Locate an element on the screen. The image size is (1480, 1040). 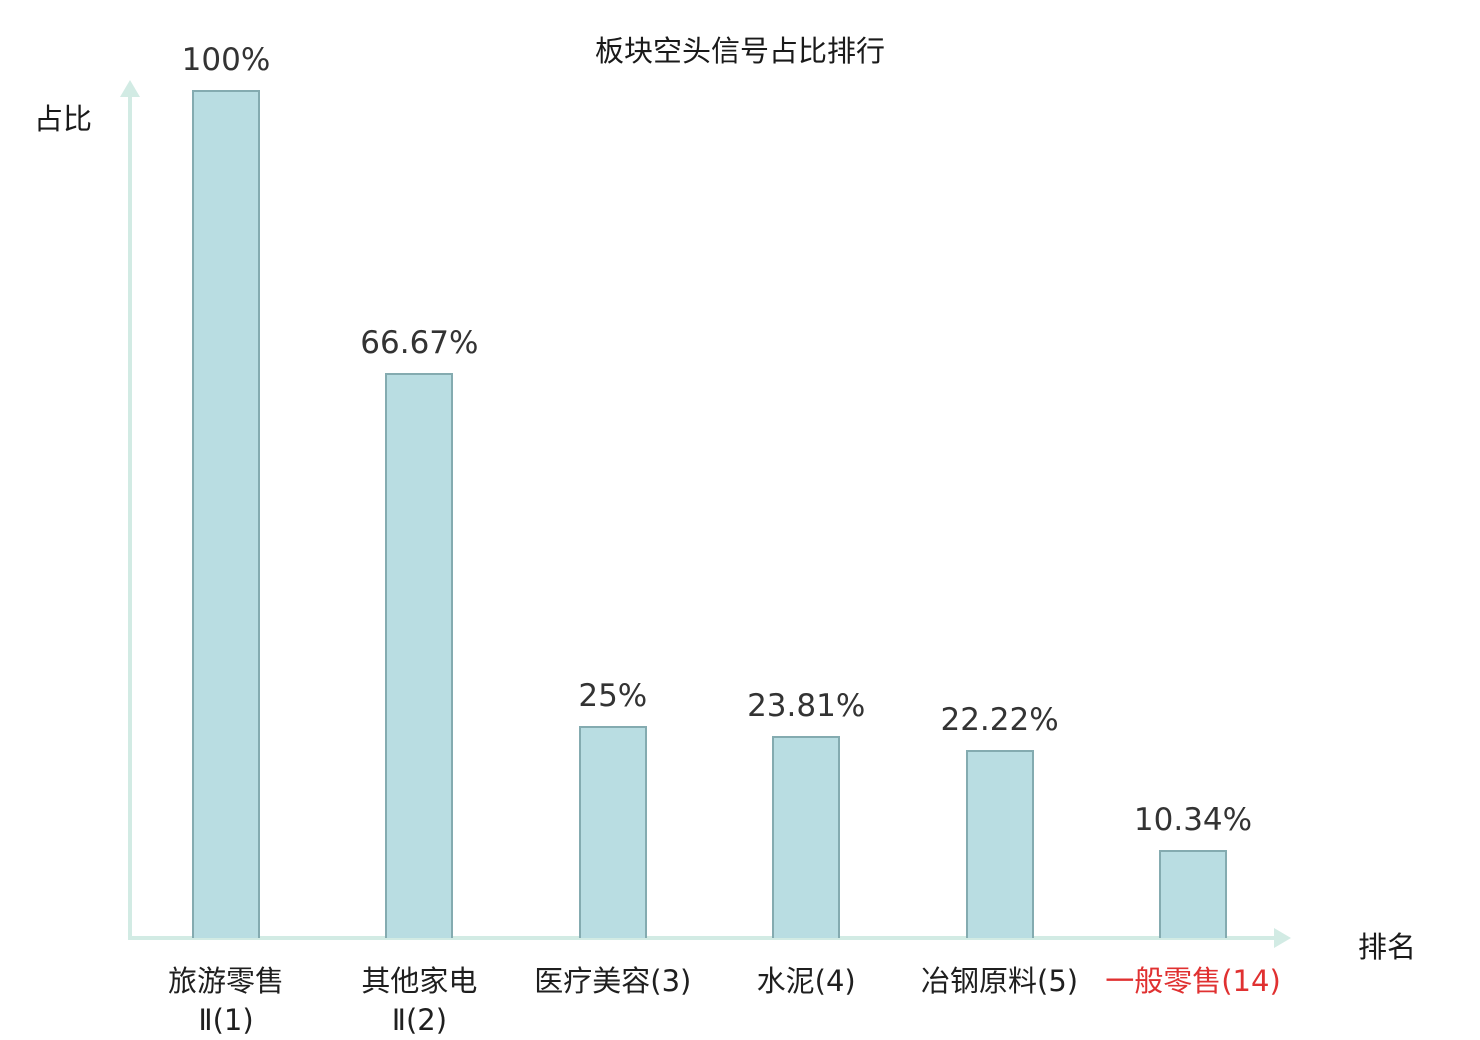
chart-title: 板块空头信号占比排行 is located at coordinates (739, 51).